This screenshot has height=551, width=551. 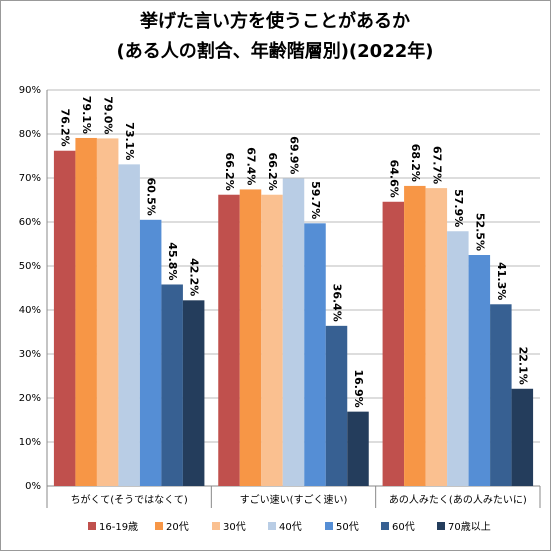 What do you see at coordinates (522, 366) in the screenshot?
I see `value-label: 22.1%` at bounding box center [522, 366].